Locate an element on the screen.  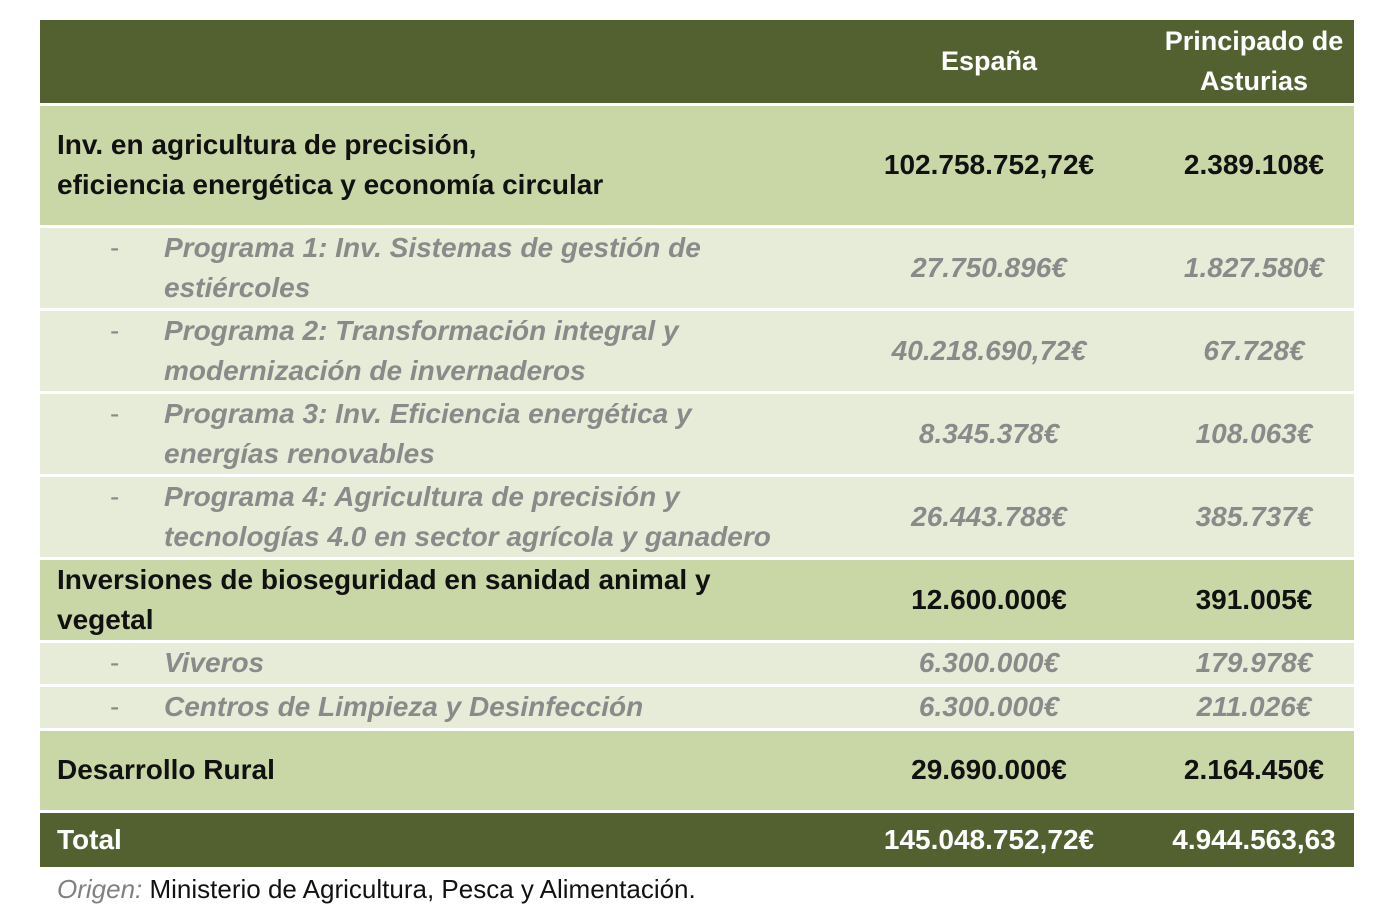
espana-value: 12.600.000€ is located at coordinates (989, 598).